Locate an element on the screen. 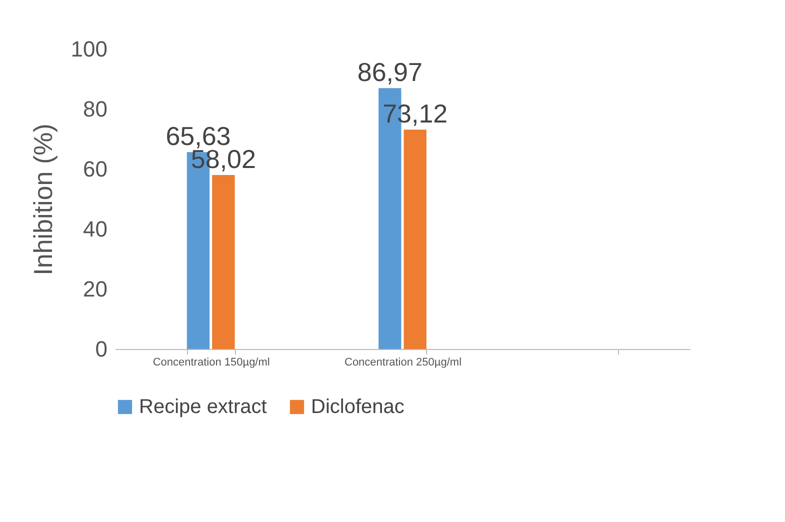 This screenshot has width=785, height=522. y-axis-title: Inhibition (%) is located at coordinates (43, 200).